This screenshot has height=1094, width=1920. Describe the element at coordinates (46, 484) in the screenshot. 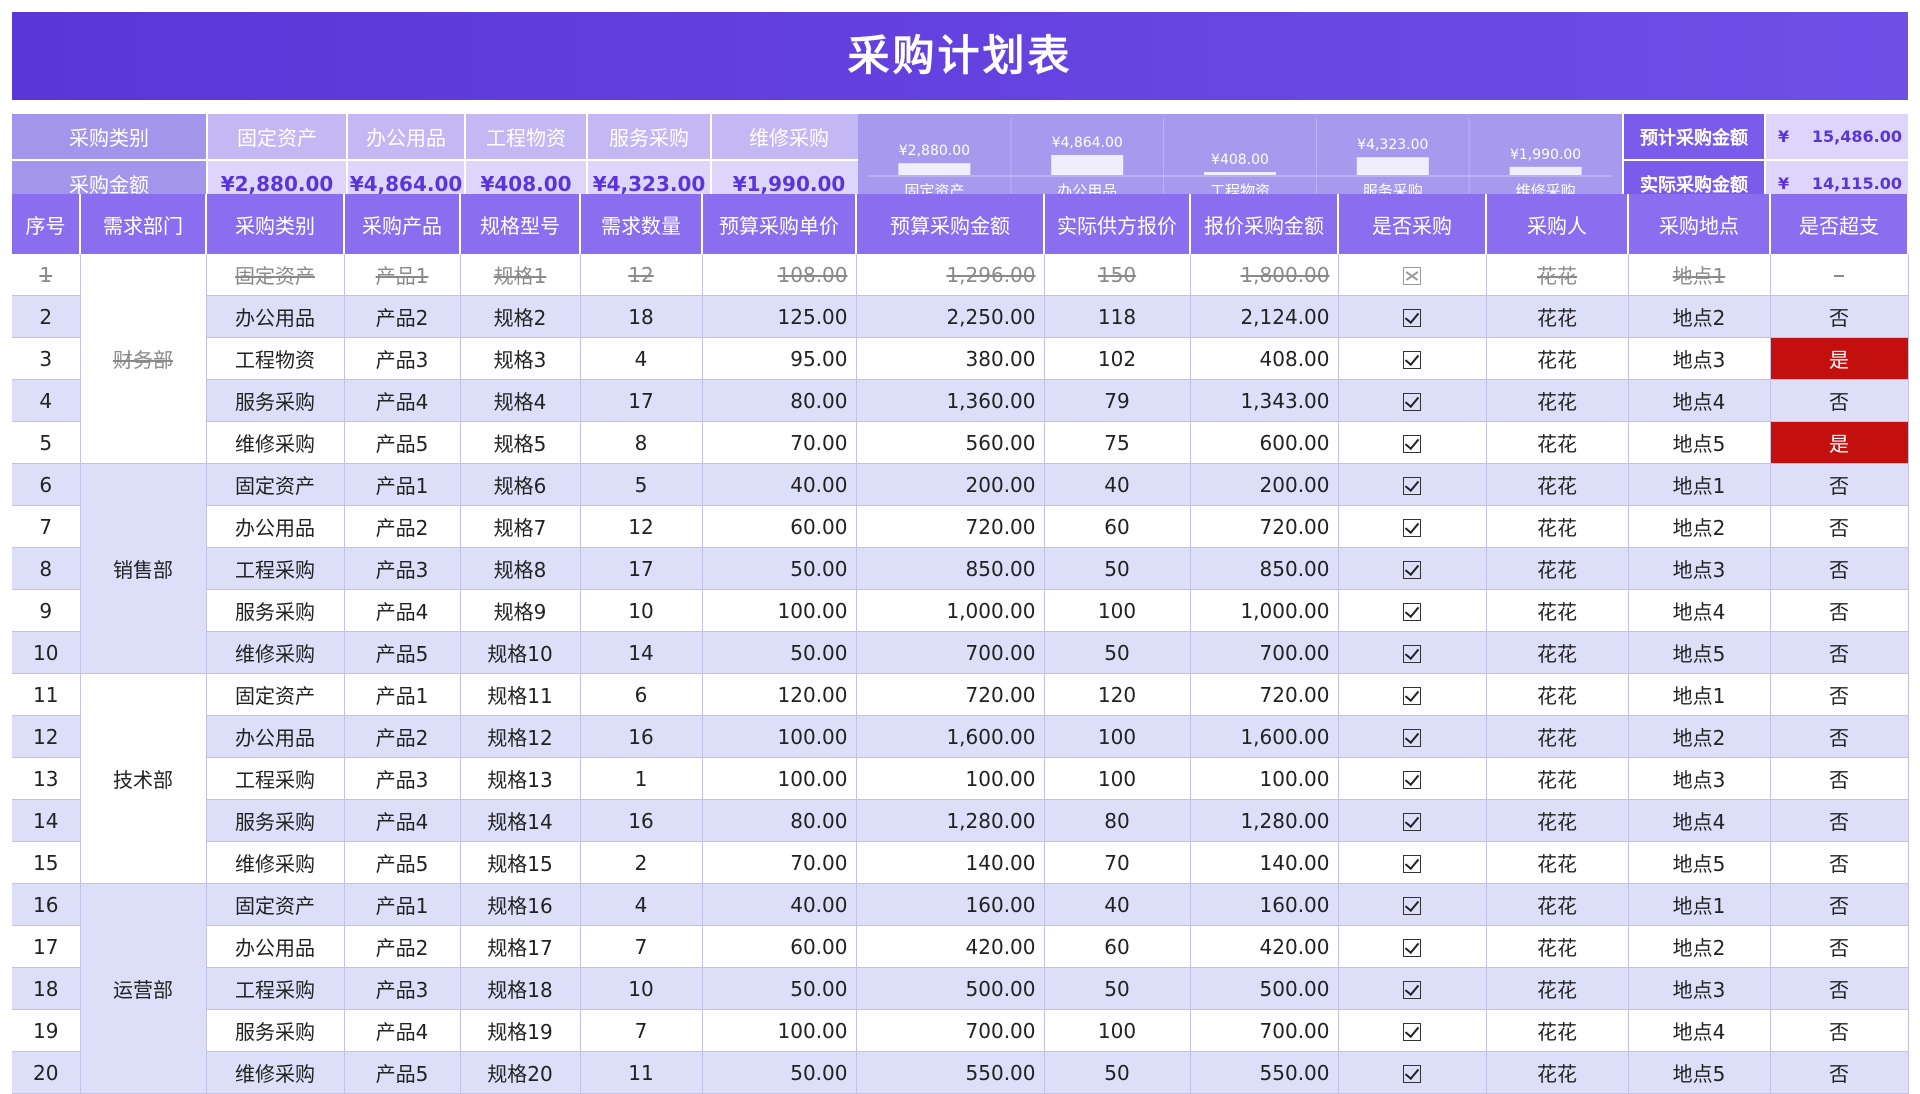

I see `row-number-cell: 6` at that location.